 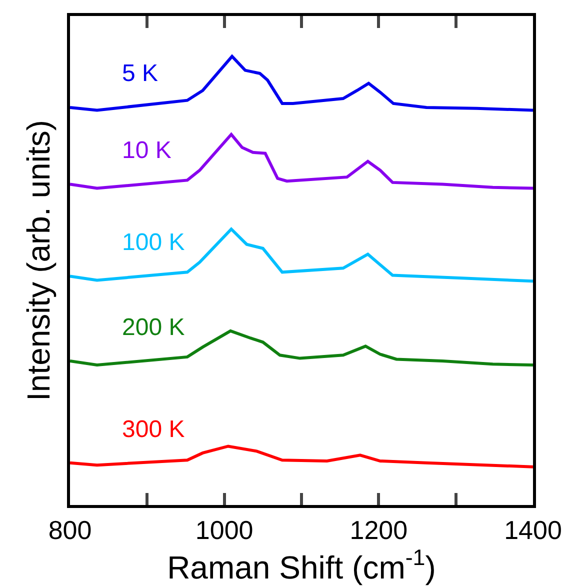 What do you see at coordinates (379, 530) in the screenshot?
I see `x-tick-label: 1200` at bounding box center [379, 530].